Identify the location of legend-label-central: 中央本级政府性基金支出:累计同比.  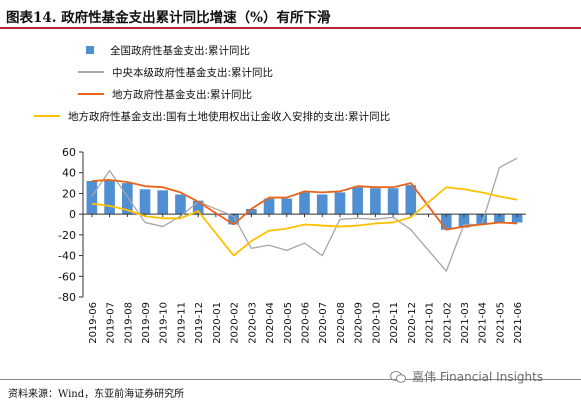
(193, 72).